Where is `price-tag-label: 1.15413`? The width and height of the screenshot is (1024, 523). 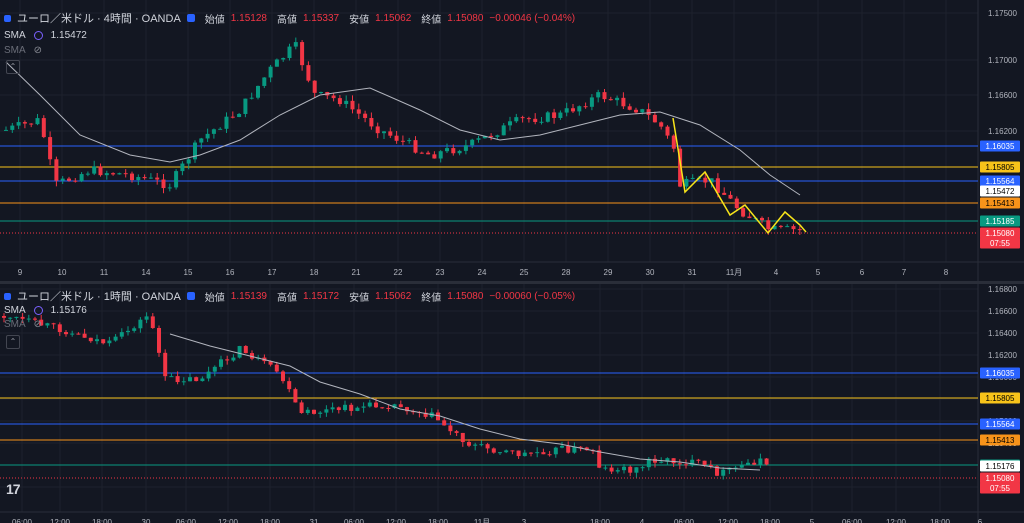 price-tag-label: 1.15413 is located at coordinates (1000, 203).